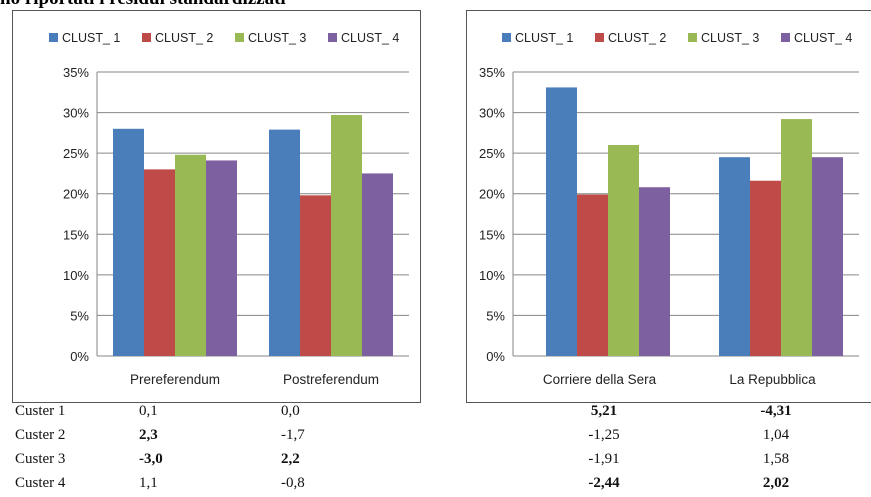 The height and width of the screenshot is (497, 871). I want to click on residual-value: -1,25, so click(604, 435).